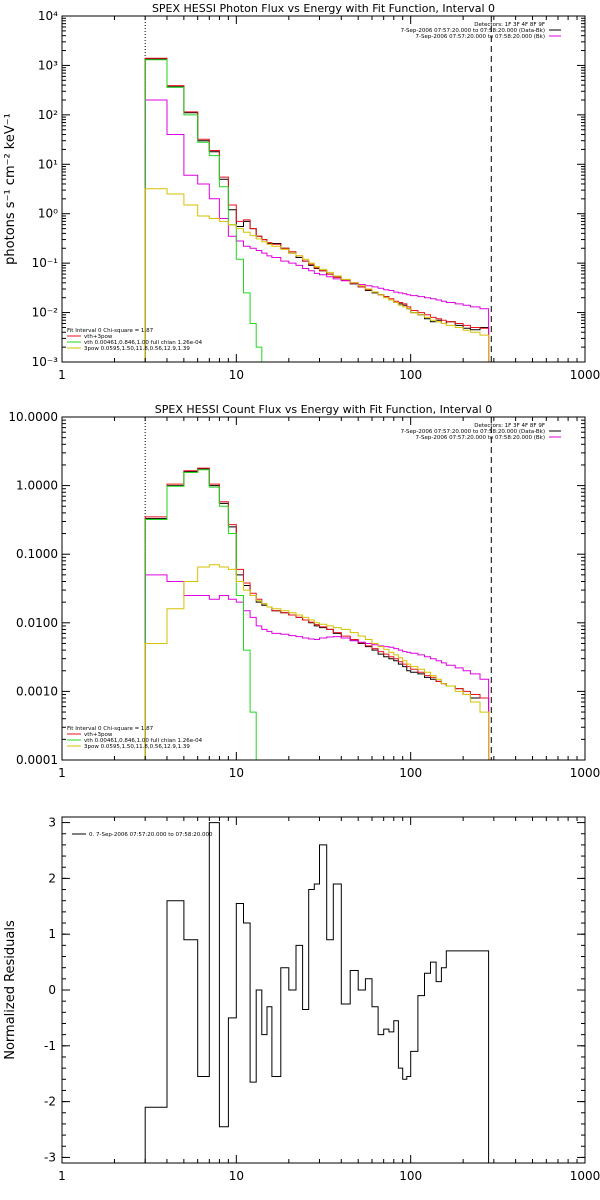  Describe the element at coordinates (45, 313) in the screenshot. I see `y-tick-label: 10⁻²` at that location.